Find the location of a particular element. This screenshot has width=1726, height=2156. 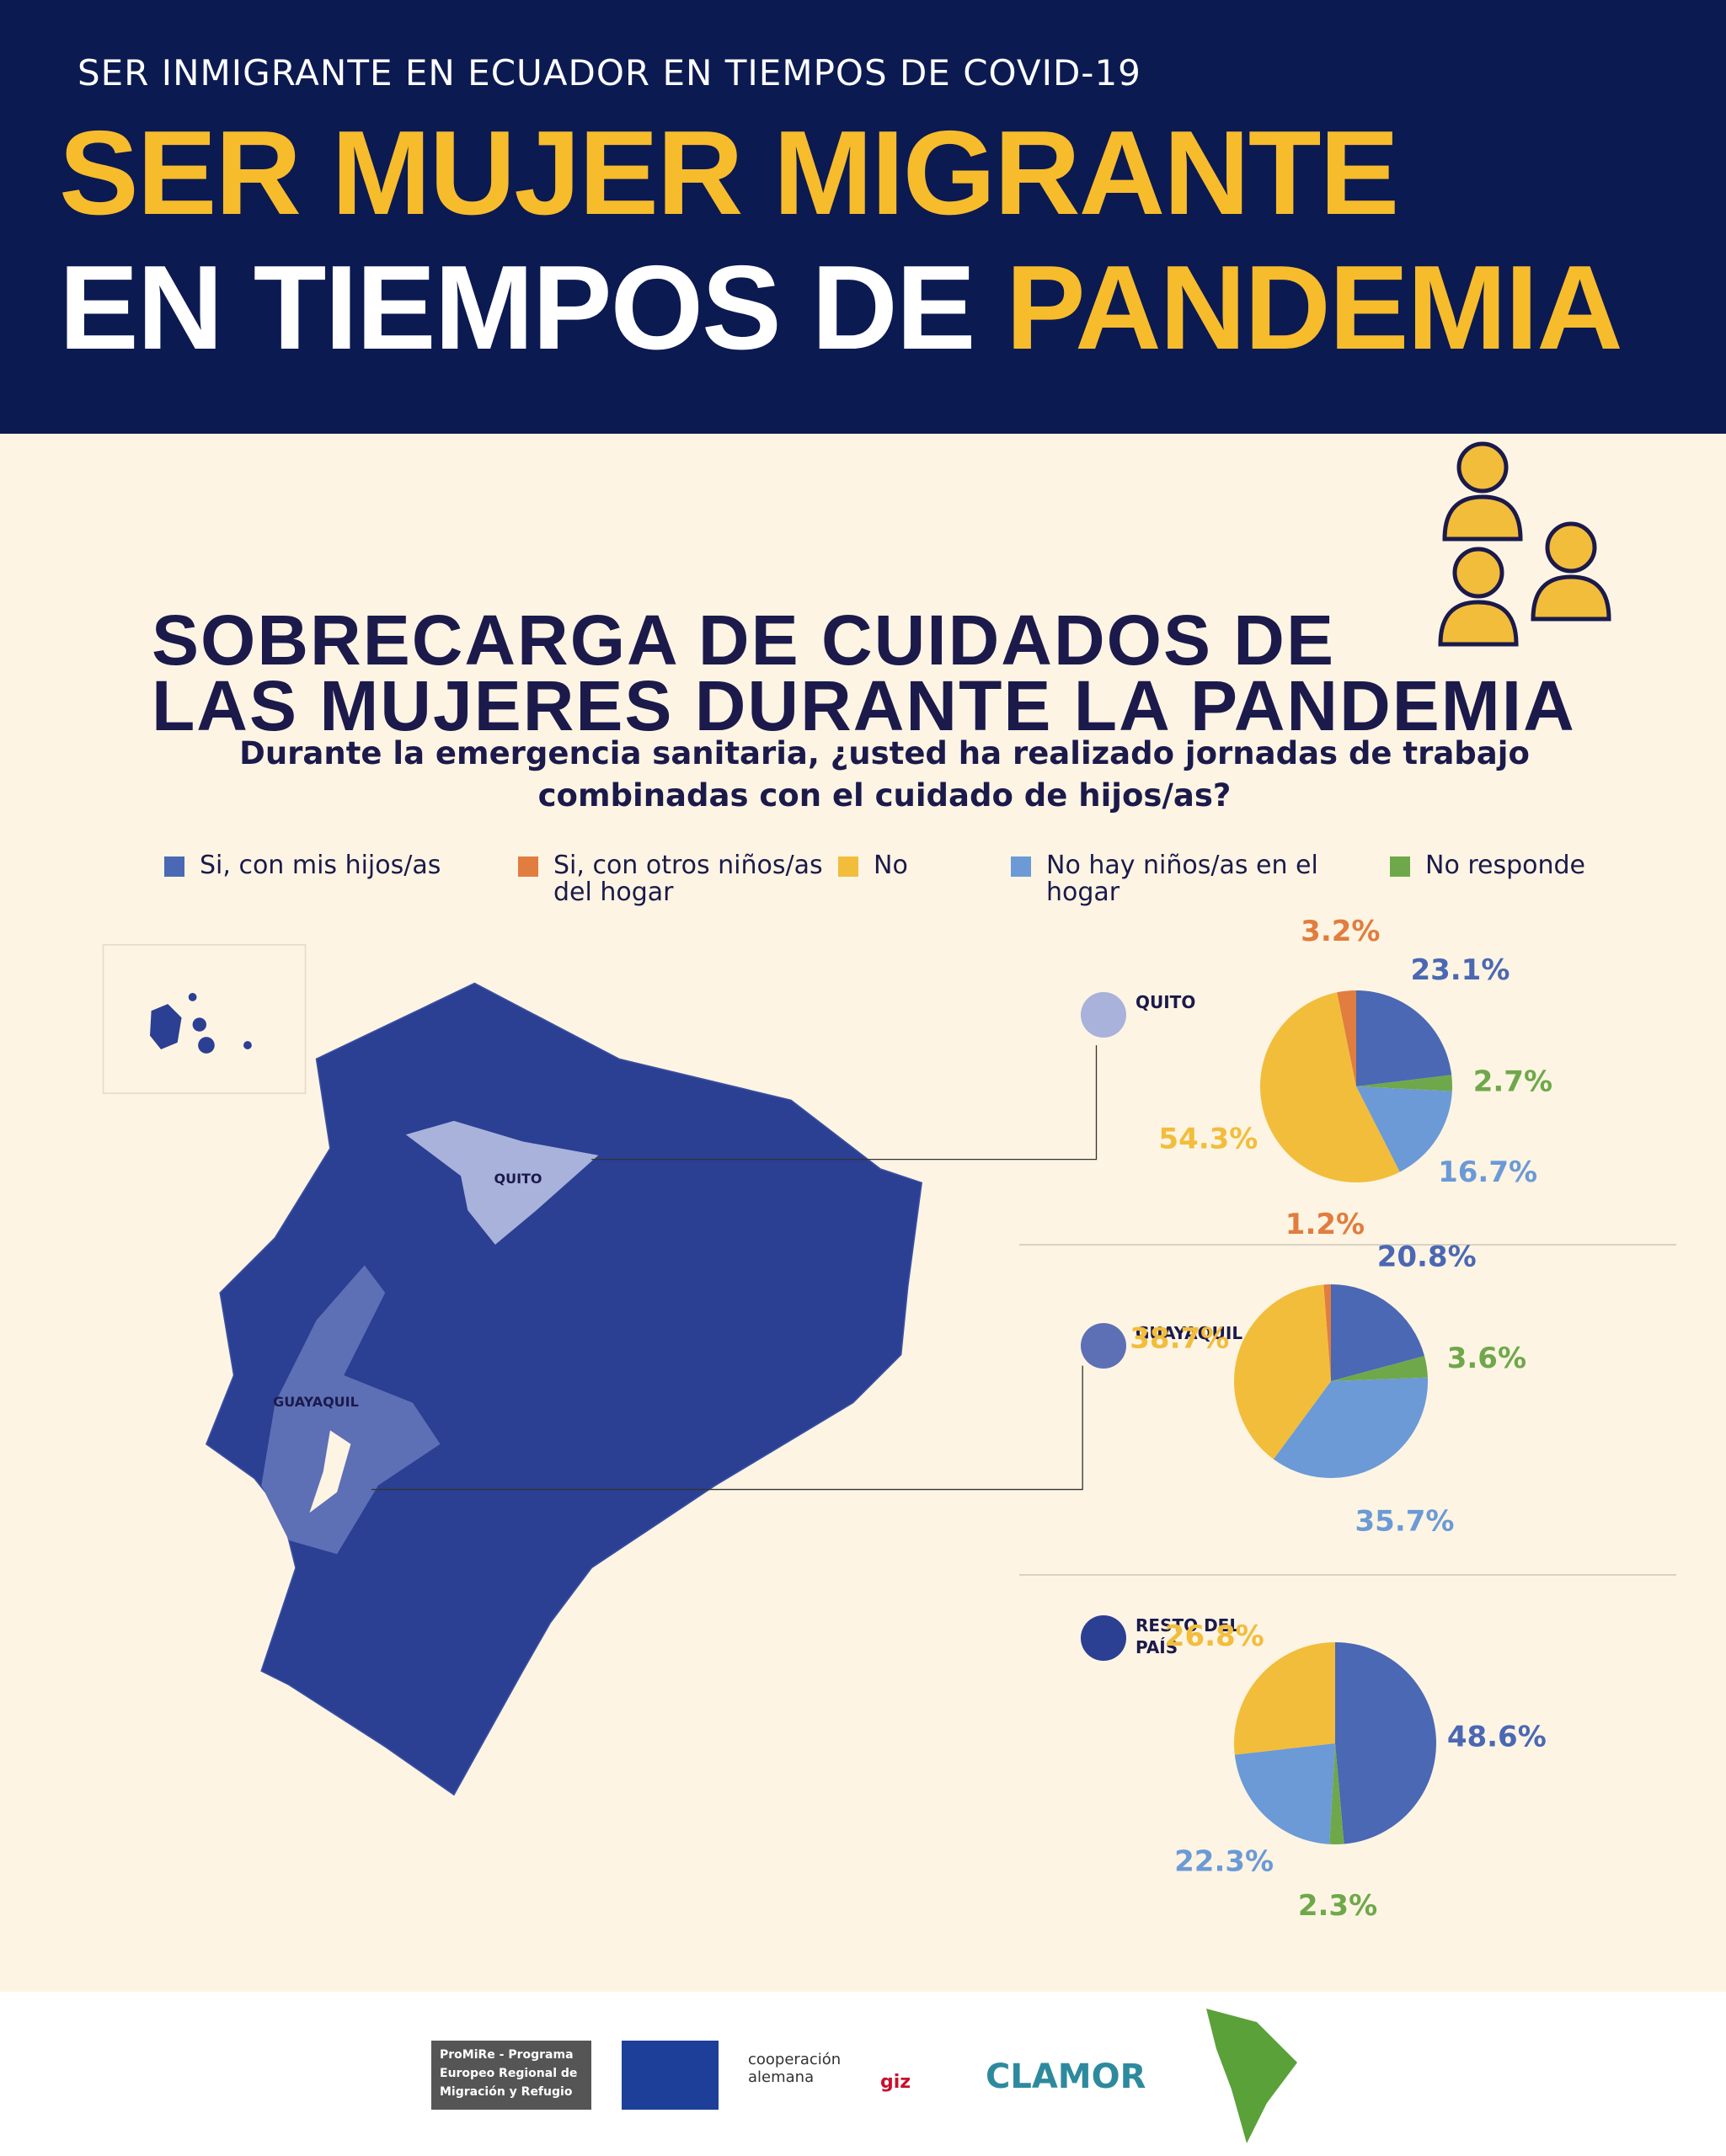

legend-item: No is located at coordinates (924, 879).